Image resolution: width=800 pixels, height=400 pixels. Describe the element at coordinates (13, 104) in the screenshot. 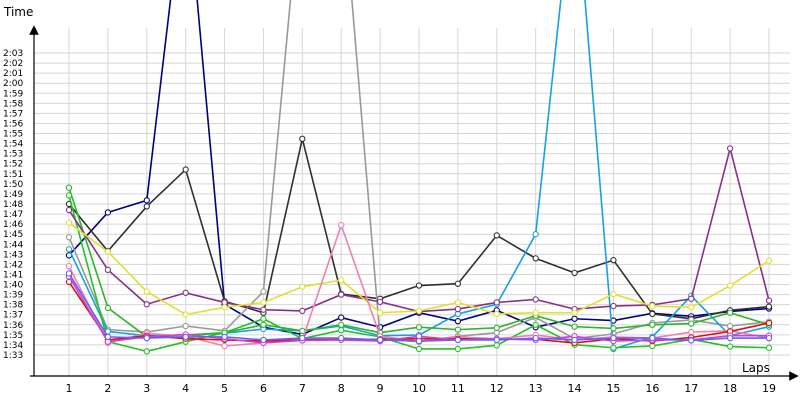

I see `y-tick-label: 1:58` at that location.